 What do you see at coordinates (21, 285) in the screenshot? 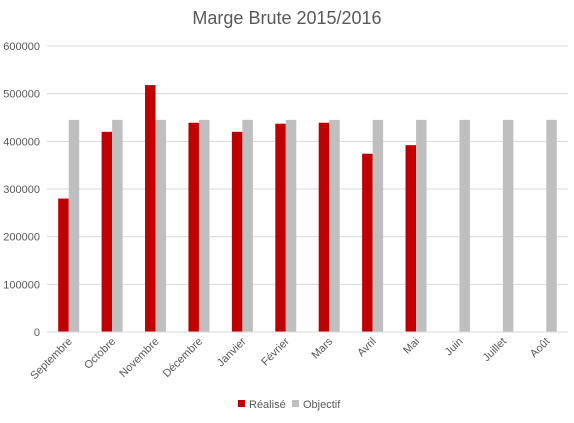
I see `y-tick-label: 100000` at bounding box center [21, 285].